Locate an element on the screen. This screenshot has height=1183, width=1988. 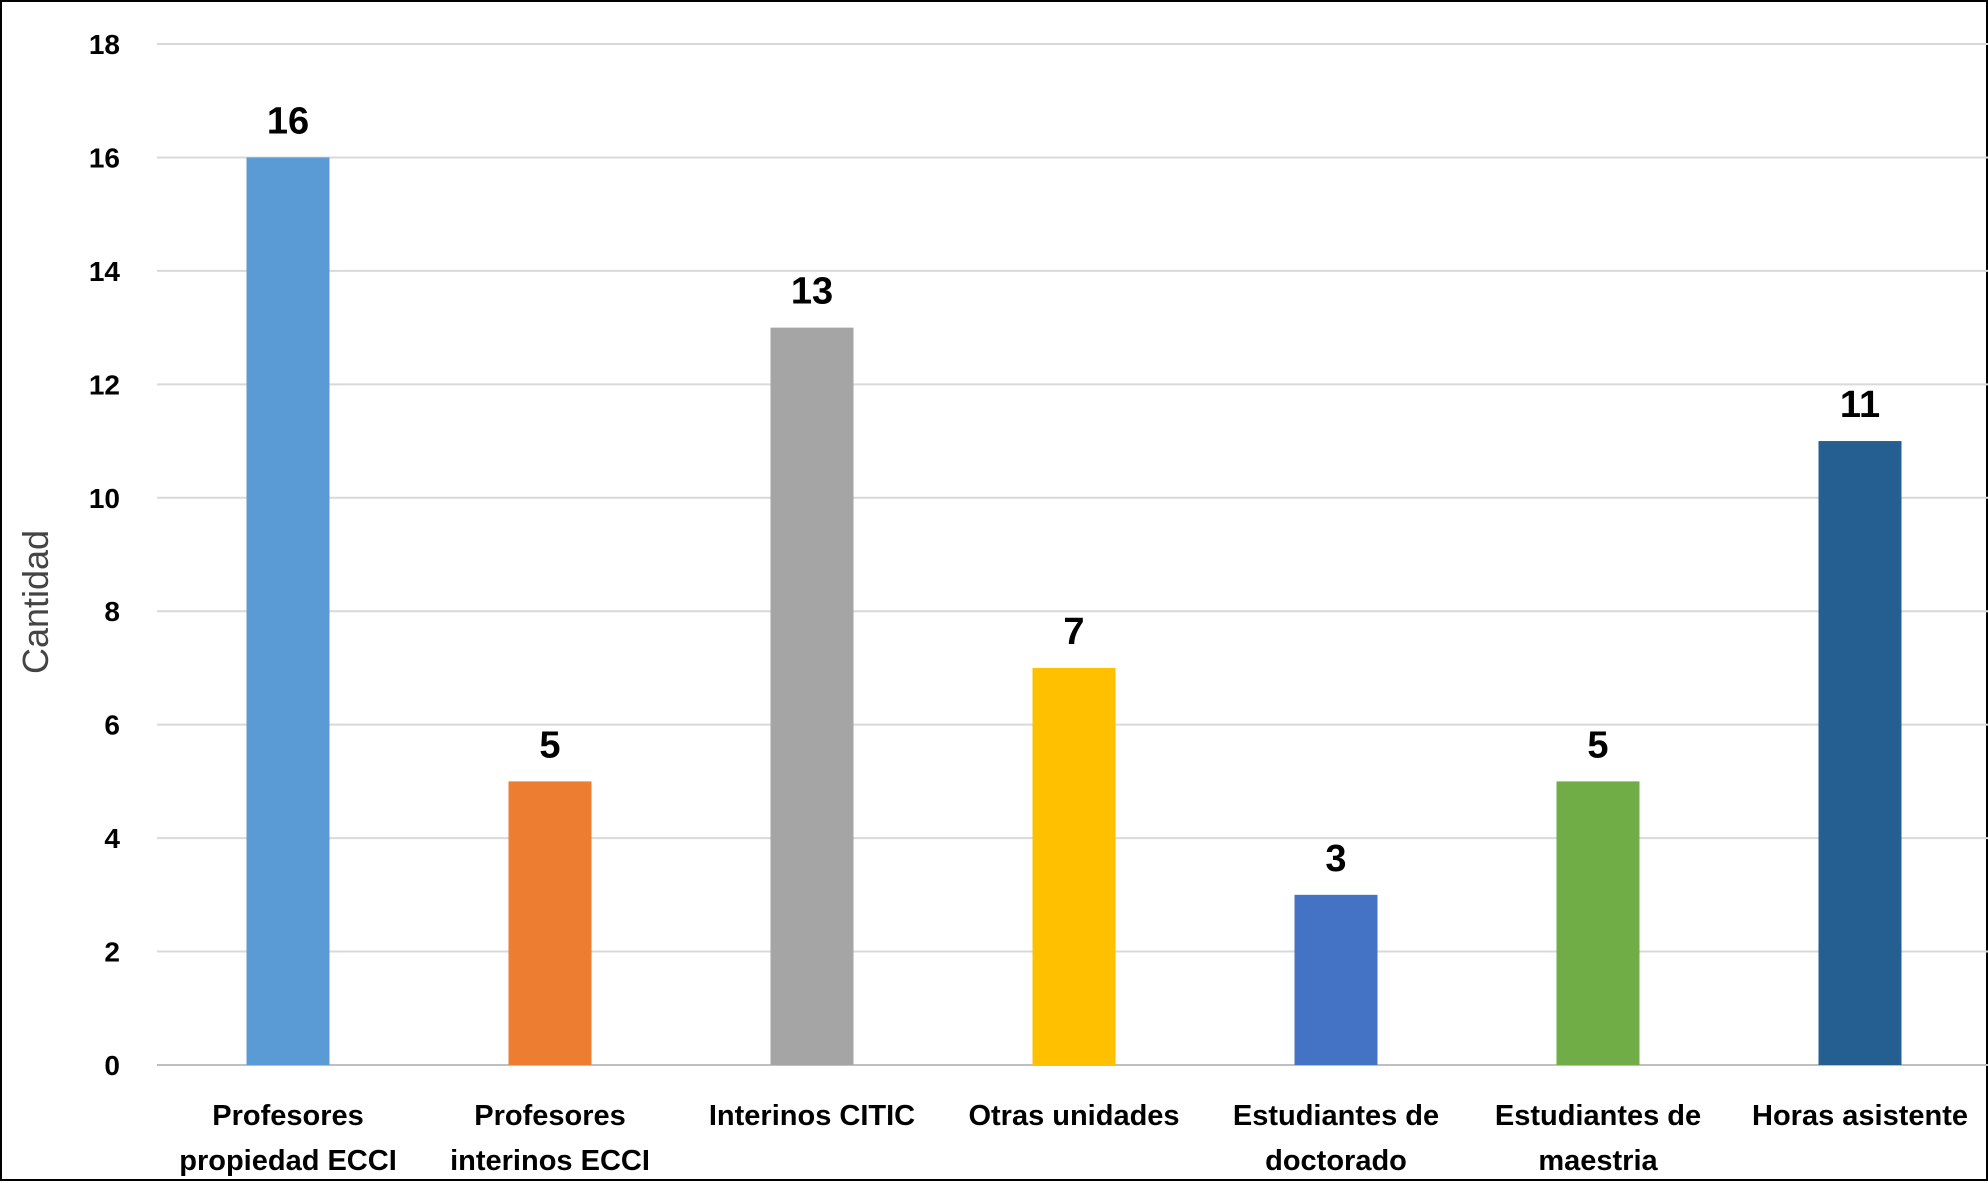
y-tick-label: 6 is located at coordinates (112, 725).